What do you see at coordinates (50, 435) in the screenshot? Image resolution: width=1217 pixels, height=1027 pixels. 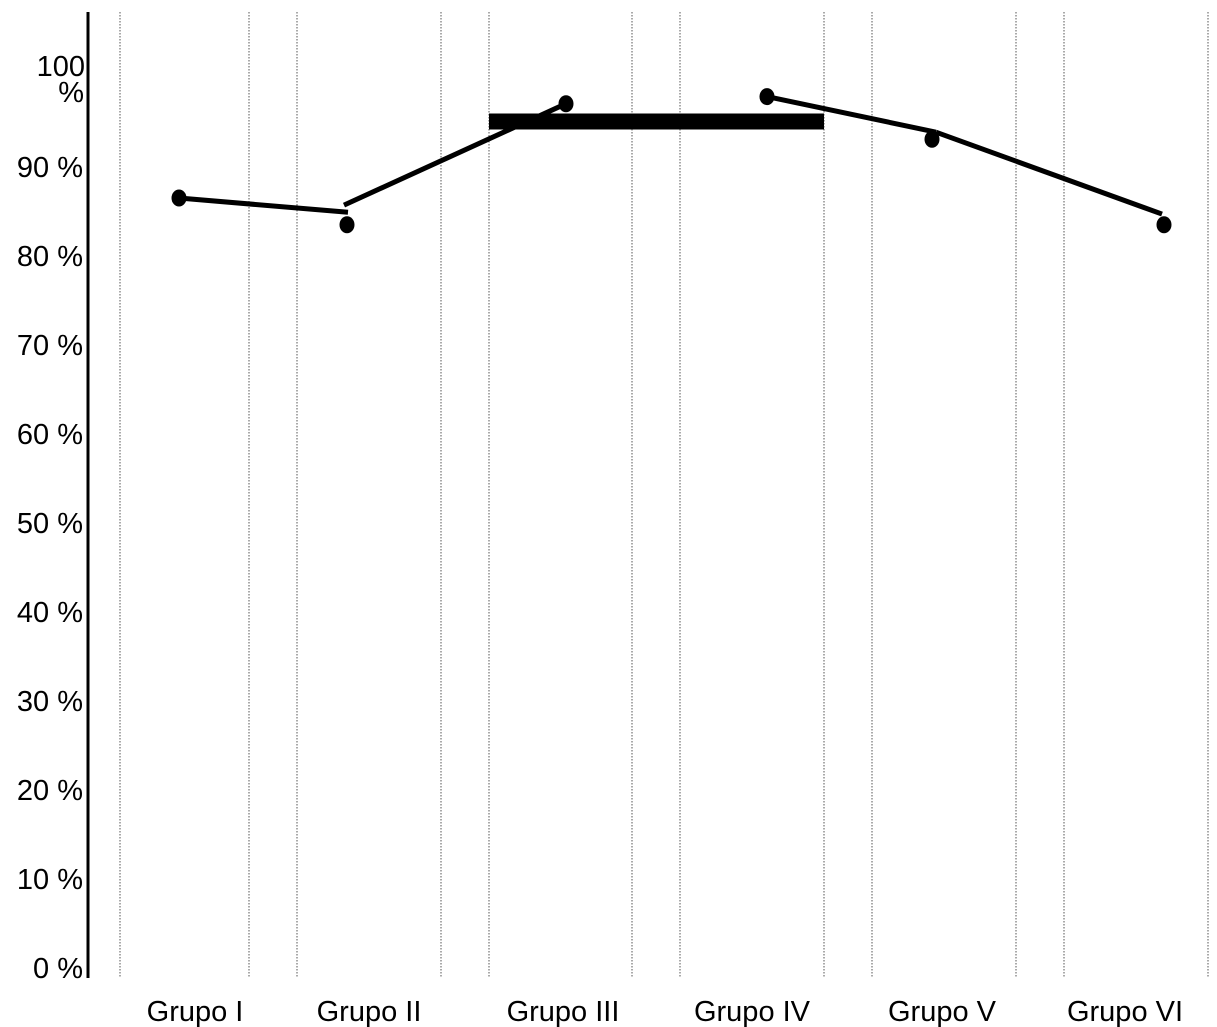 I see `y-tick-label-60: 60 %` at bounding box center [50, 435].